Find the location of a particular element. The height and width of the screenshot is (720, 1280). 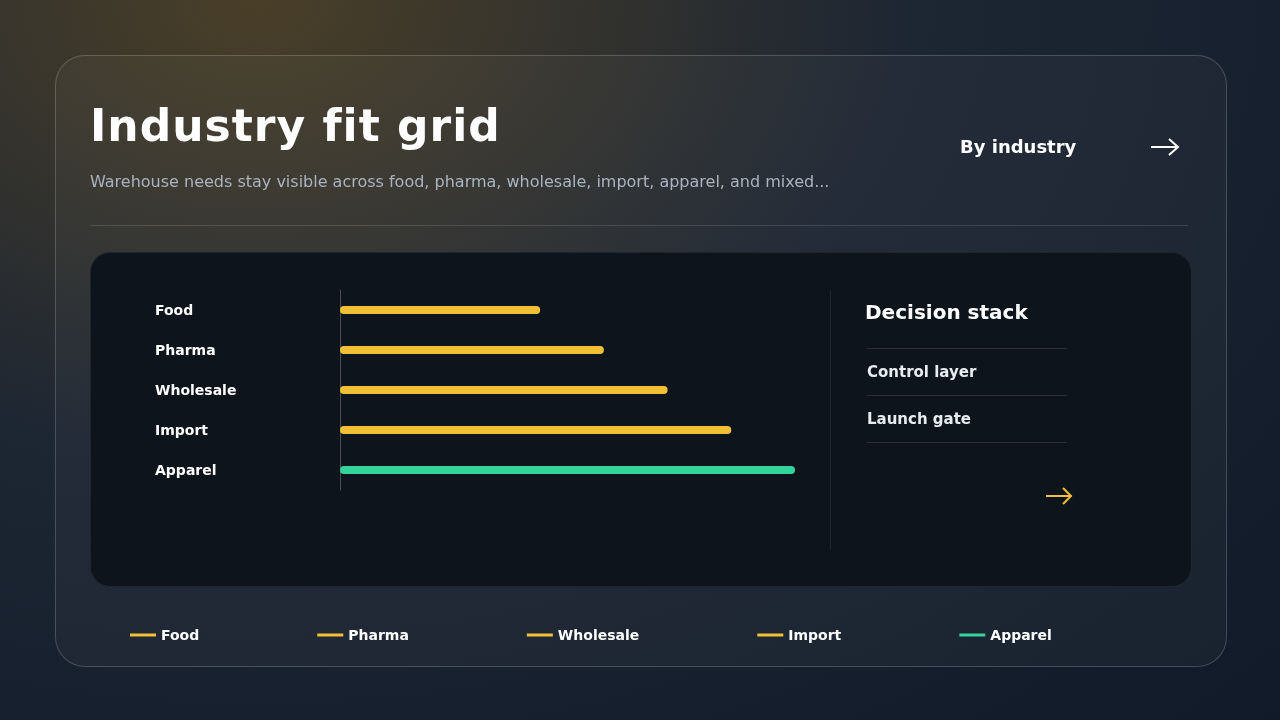

legend-label: Wholesale is located at coordinates (598, 635).